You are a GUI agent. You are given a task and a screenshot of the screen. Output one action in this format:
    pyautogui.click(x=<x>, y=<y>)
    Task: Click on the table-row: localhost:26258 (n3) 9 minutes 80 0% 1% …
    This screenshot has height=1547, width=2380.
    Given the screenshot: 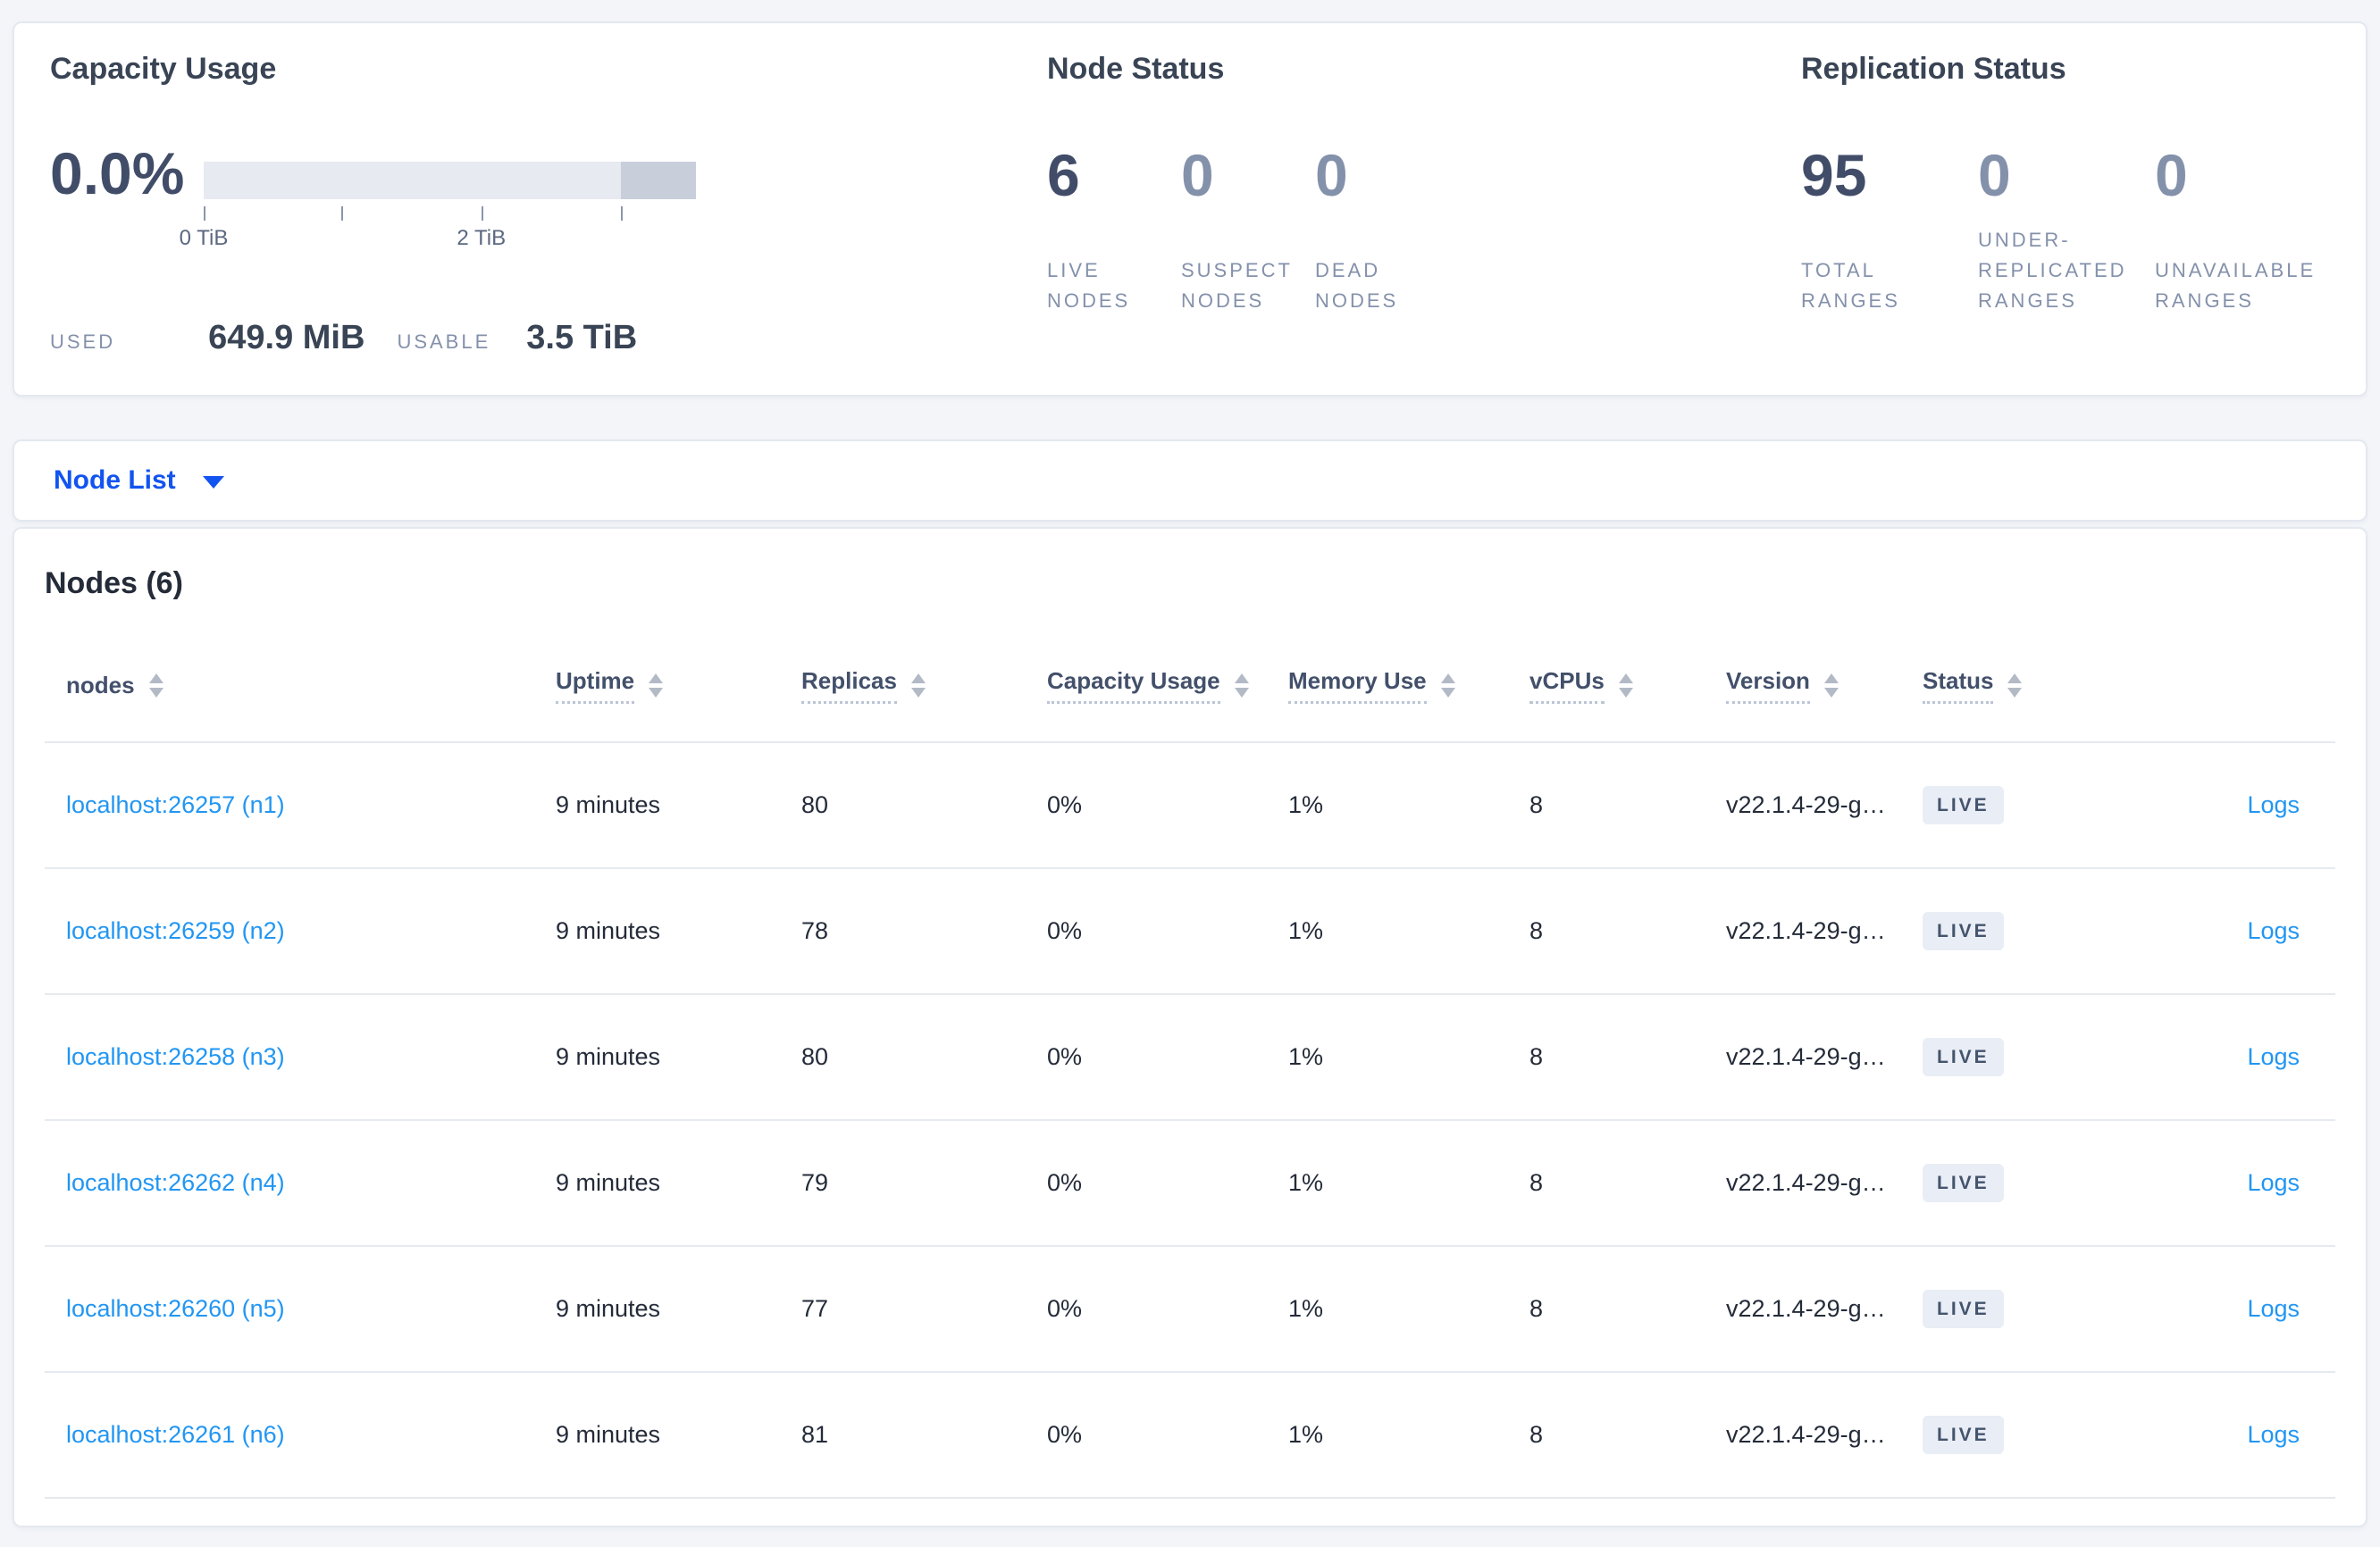 What is the action you would take?
    pyautogui.click(x=1190, y=1058)
    